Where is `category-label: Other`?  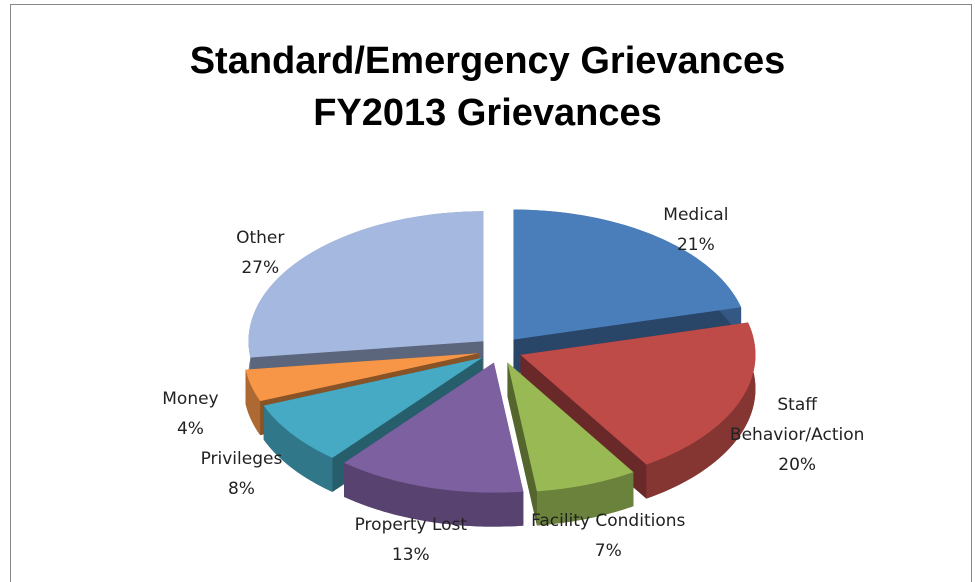 category-label: Other is located at coordinates (260, 238).